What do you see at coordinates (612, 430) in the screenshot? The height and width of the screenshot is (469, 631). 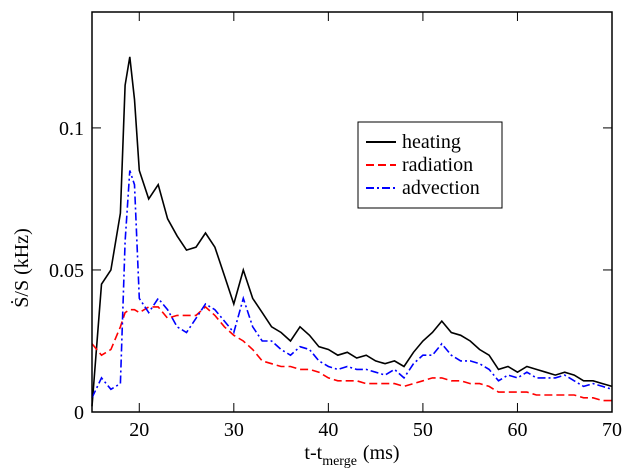 I see `x-tick-label: 70` at bounding box center [612, 430].